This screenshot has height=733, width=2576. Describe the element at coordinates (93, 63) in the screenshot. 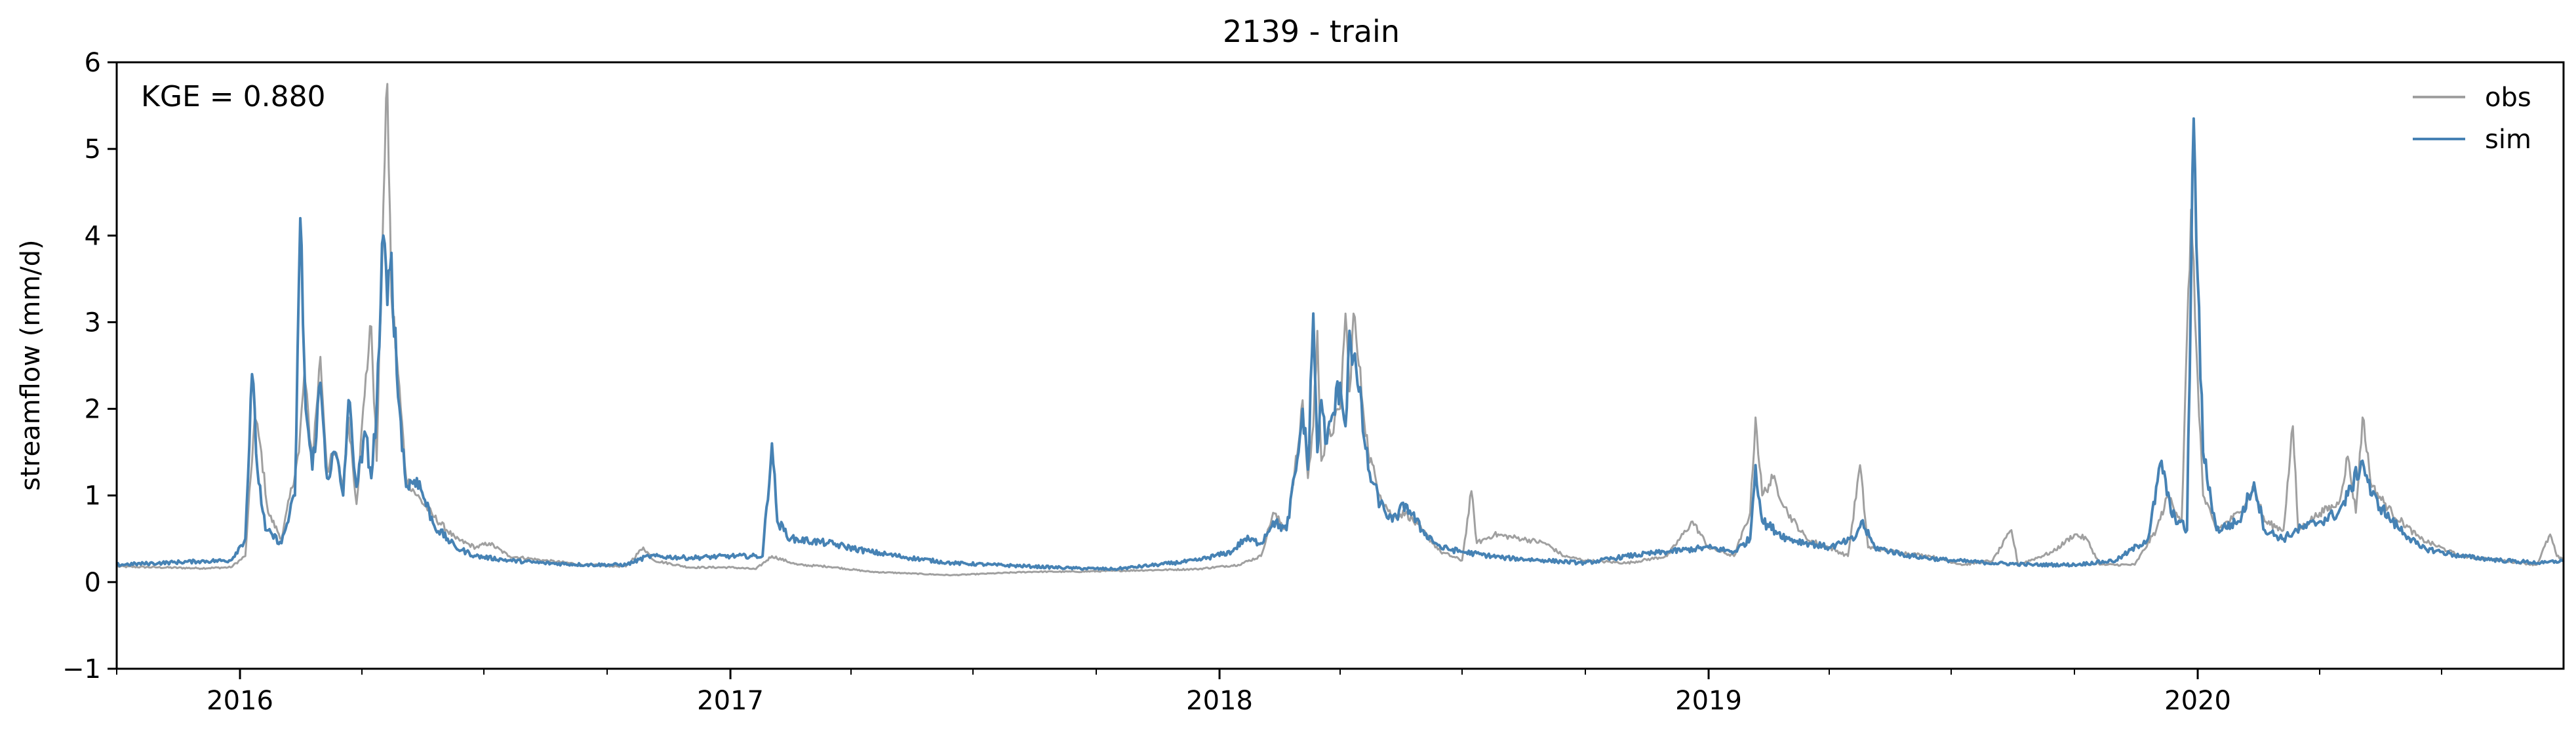

I see `y-tick-label: 6` at that location.